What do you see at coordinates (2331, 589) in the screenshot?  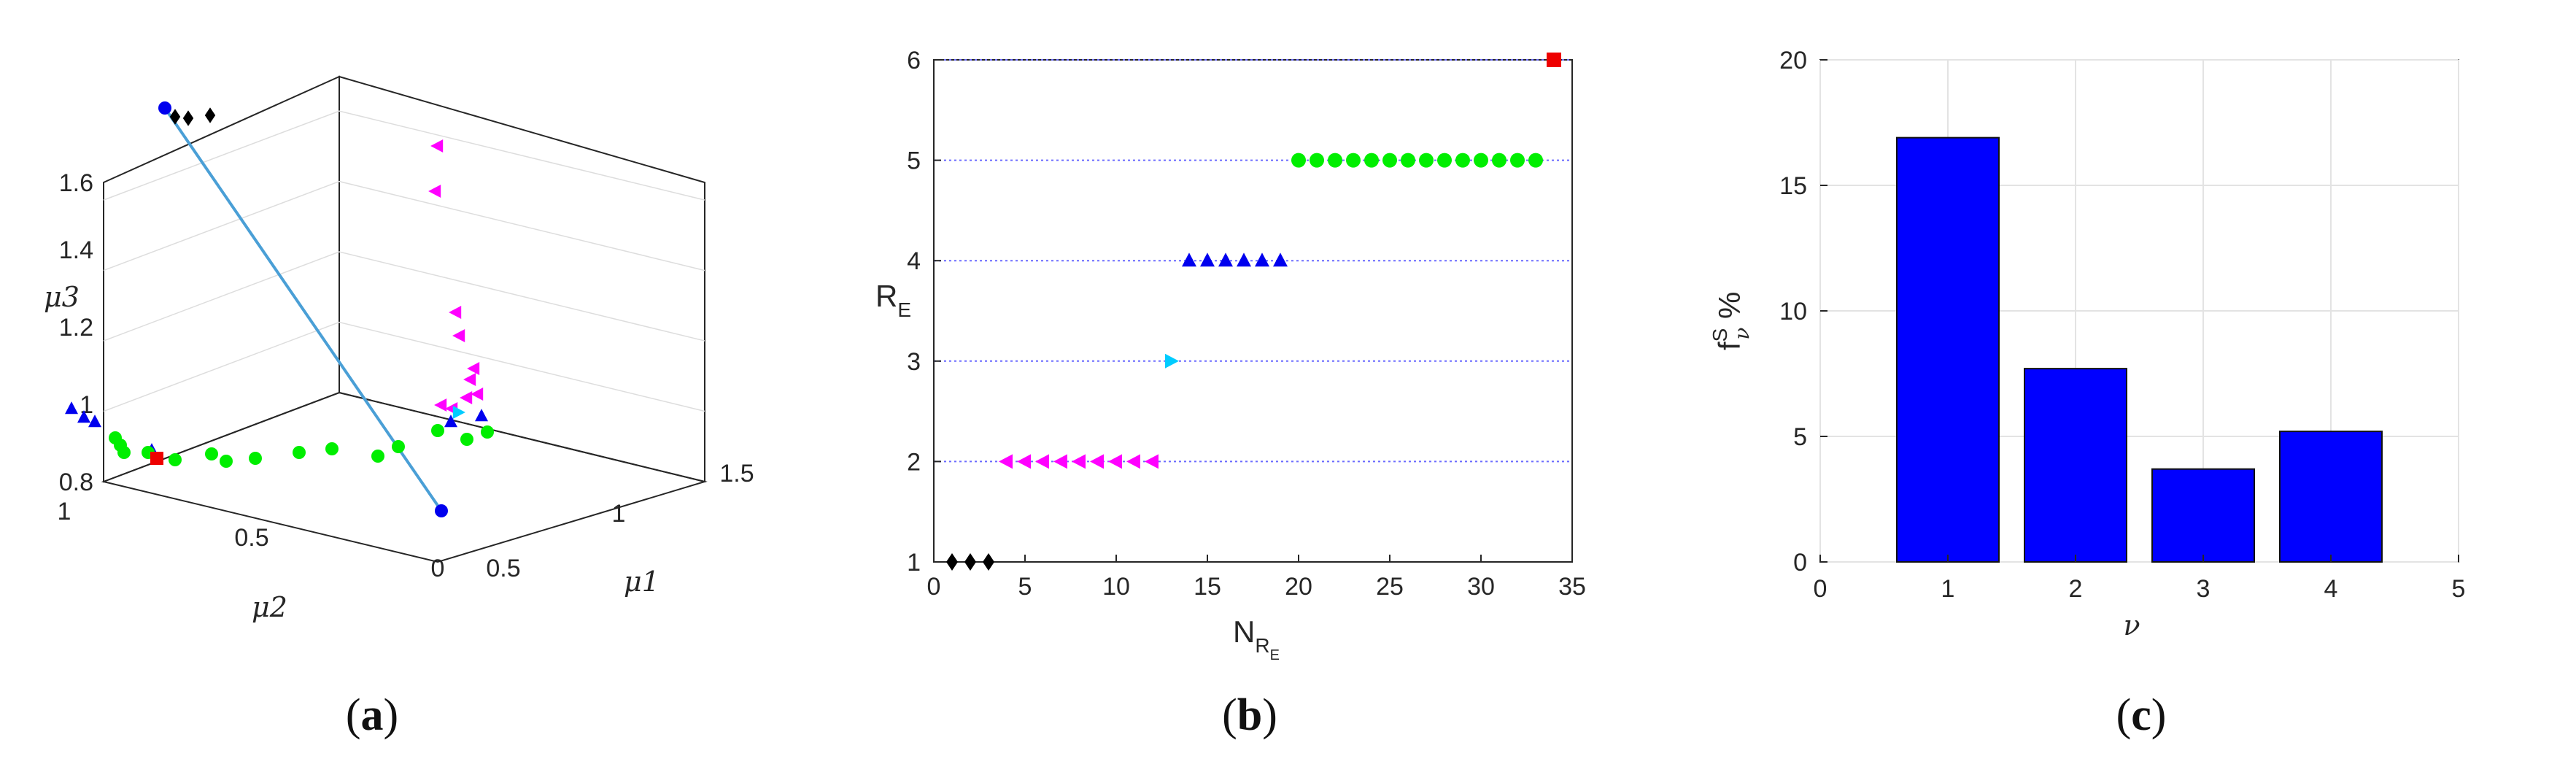 I see `c-xtick-label: 4` at bounding box center [2331, 589].